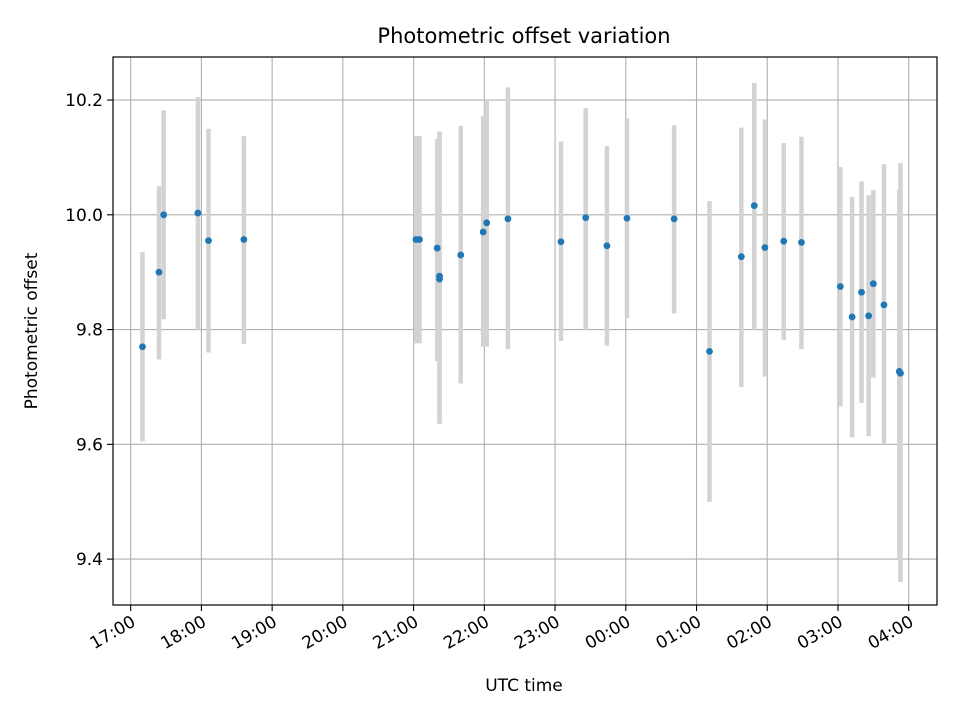 The width and height of the screenshot is (960, 720). I want to click on chart-title: Photometric offset variation, so click(523, 36).